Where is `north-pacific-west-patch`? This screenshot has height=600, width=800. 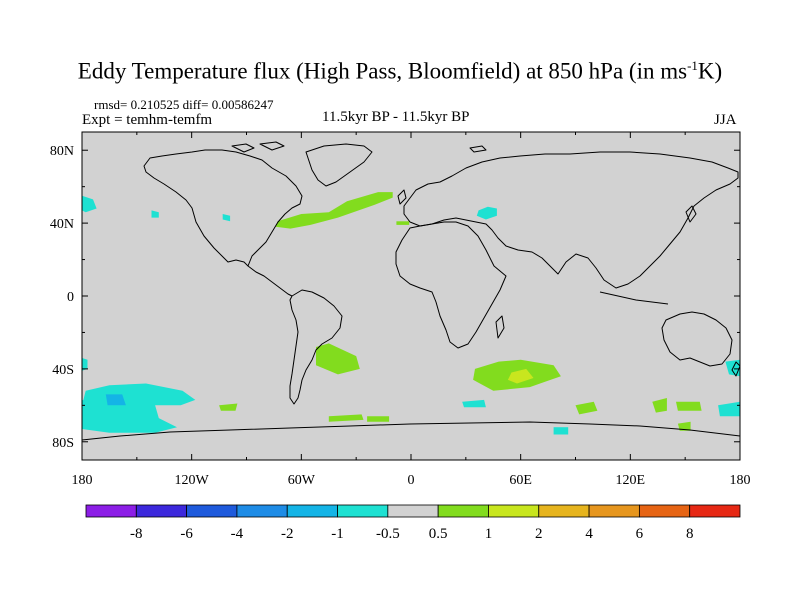 north-pacific-west-patch is located at coordinates (89, 204).